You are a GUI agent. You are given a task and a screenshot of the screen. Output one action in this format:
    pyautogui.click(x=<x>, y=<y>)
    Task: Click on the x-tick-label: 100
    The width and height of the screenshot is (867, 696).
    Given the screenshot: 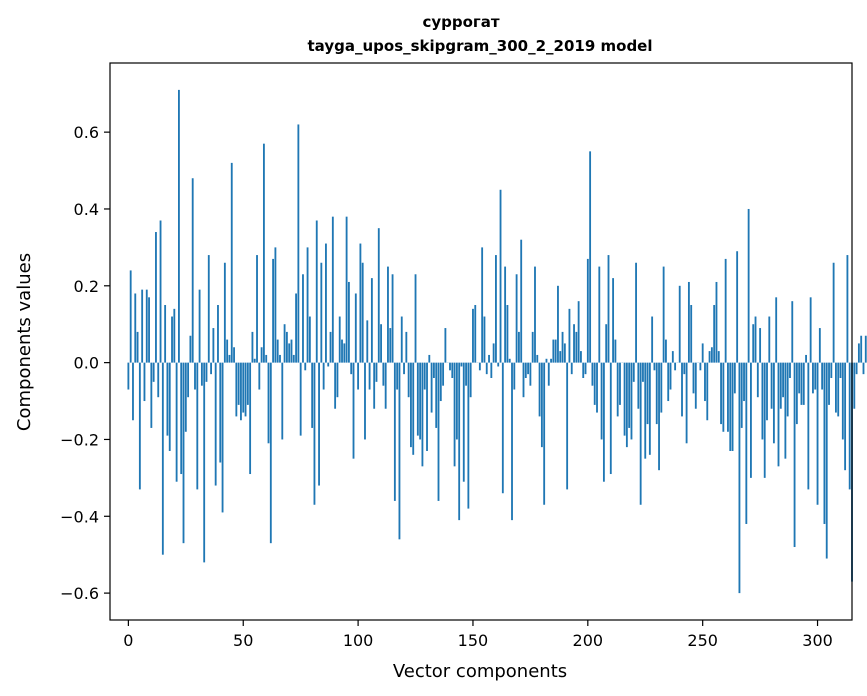 What is the action you would take?
    pyautogui.click(x=358, y=640)
    